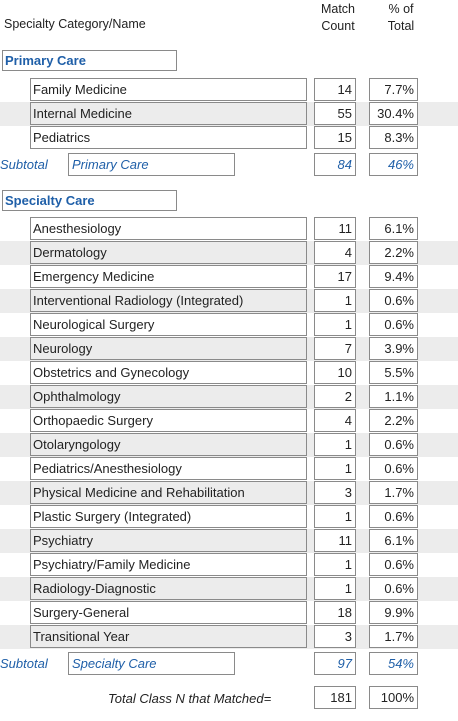 This screenshot has width=458, height=721. What do you see at coordinates (168, 612) in the screenshot?
I see `specialty-name: Surgery-General` at bounding box center [168, 612].